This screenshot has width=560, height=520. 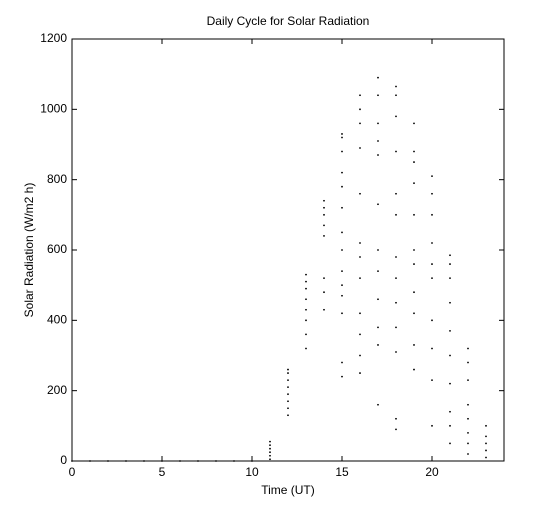 I want to click on y-axis-label: Solar Radiation (W/m2 h), so click(x=29, y=250).